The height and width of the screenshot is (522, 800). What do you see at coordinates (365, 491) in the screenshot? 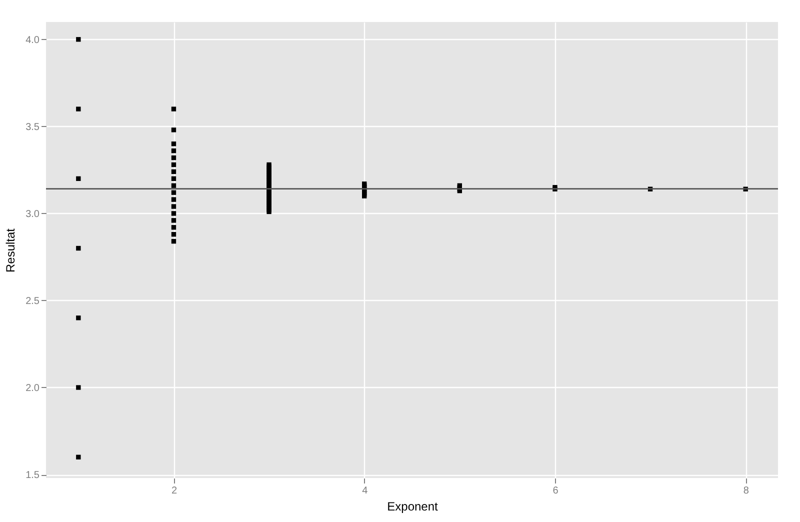
I see `x-tick-label: 4` at bounding box center [365, 491].